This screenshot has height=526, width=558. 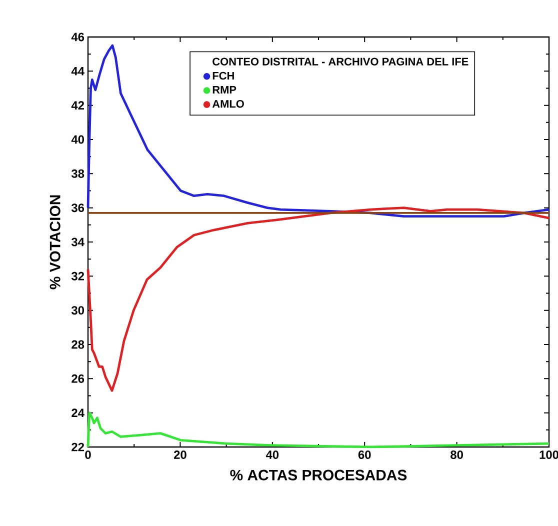 What do you see at coordinates (78, 412) in the screenshot?
I see `y-tick-label: 24` at bounding box center [78, 412].